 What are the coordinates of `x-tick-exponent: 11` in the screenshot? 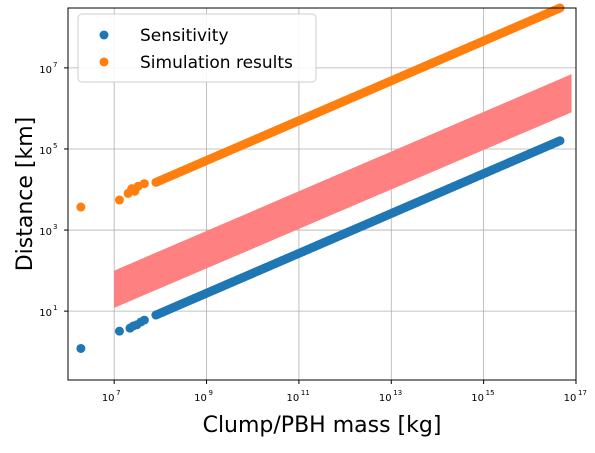 It's located at (305, 393).